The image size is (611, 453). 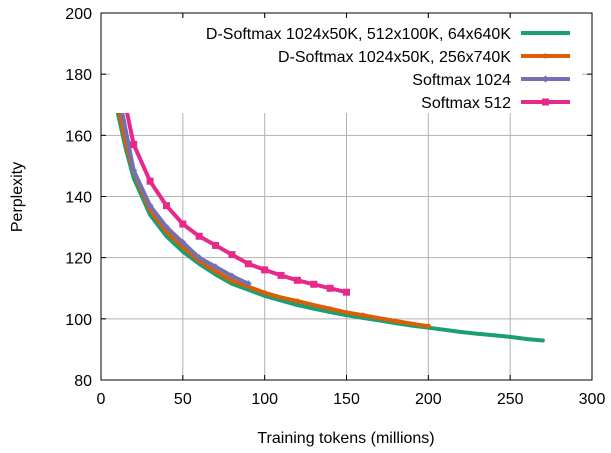 What do you see at coordinates (394, 57) in the screenshot?
I see `legend-label: D-Softmax 1024x50K, 256x740K` at bounding box center [394, 57].